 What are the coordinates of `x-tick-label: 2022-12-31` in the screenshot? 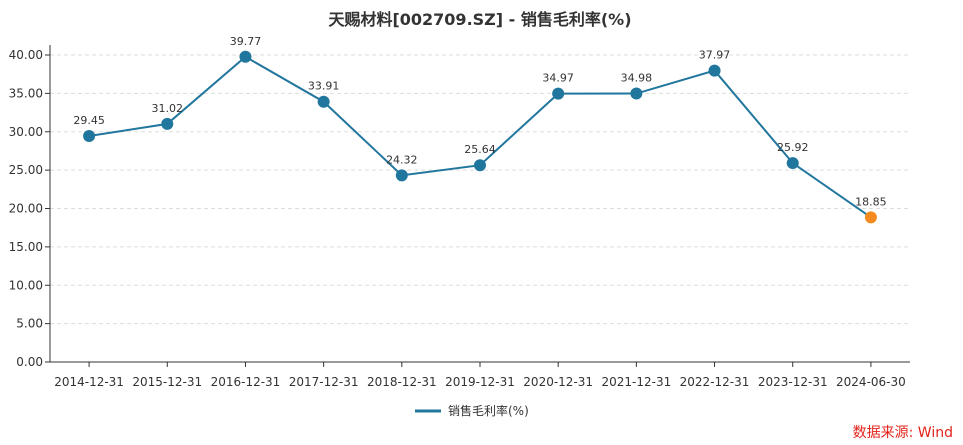 It's located at (715, 382).